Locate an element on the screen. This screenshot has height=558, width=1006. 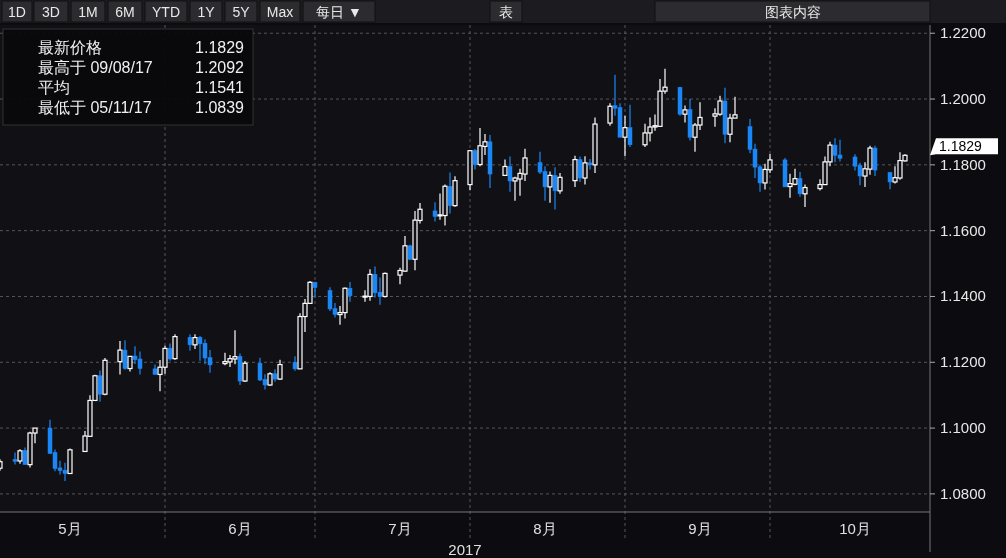
text: 表 is located at coordinates (506, 12).